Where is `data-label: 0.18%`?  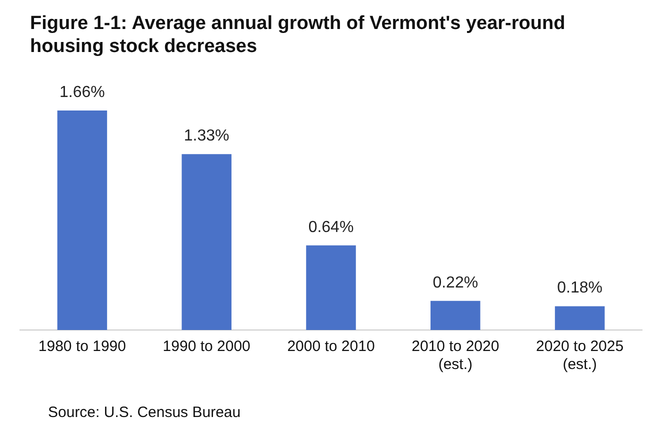 data-label: 0.18% is located at coordinates (579, 288).